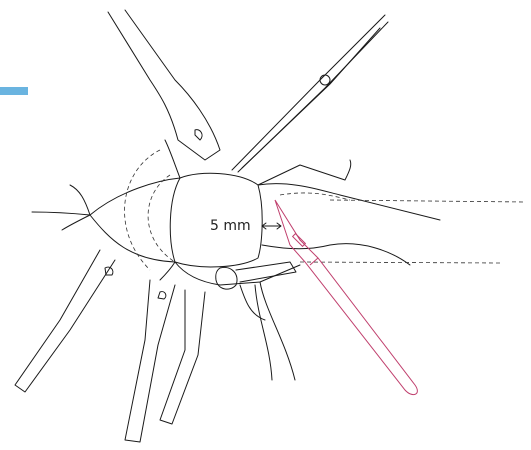  What do you see at coordinates (230, 226) in the screenshot?
I see `measurement-label: 5 mm` at bounding box center [230, 226].